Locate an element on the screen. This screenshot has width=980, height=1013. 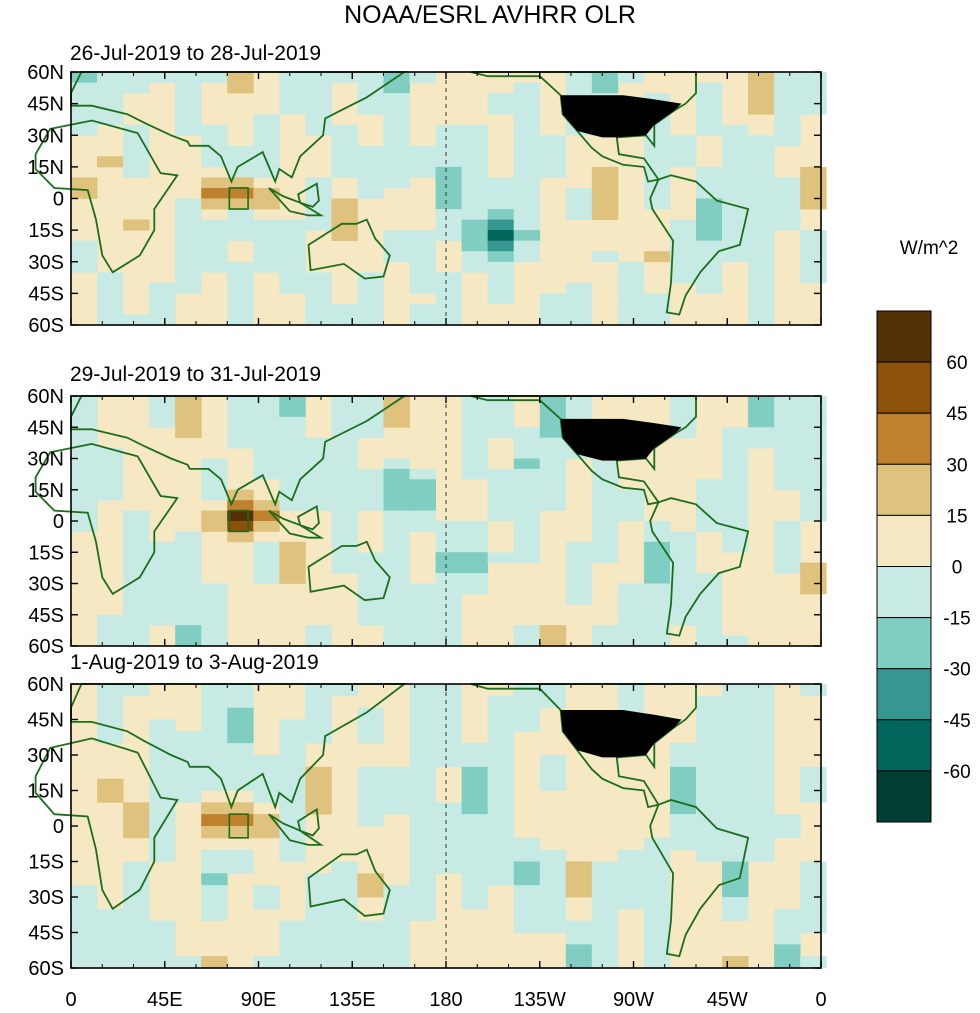
colorbar-label: 0 is located at coordinates (957, 568).